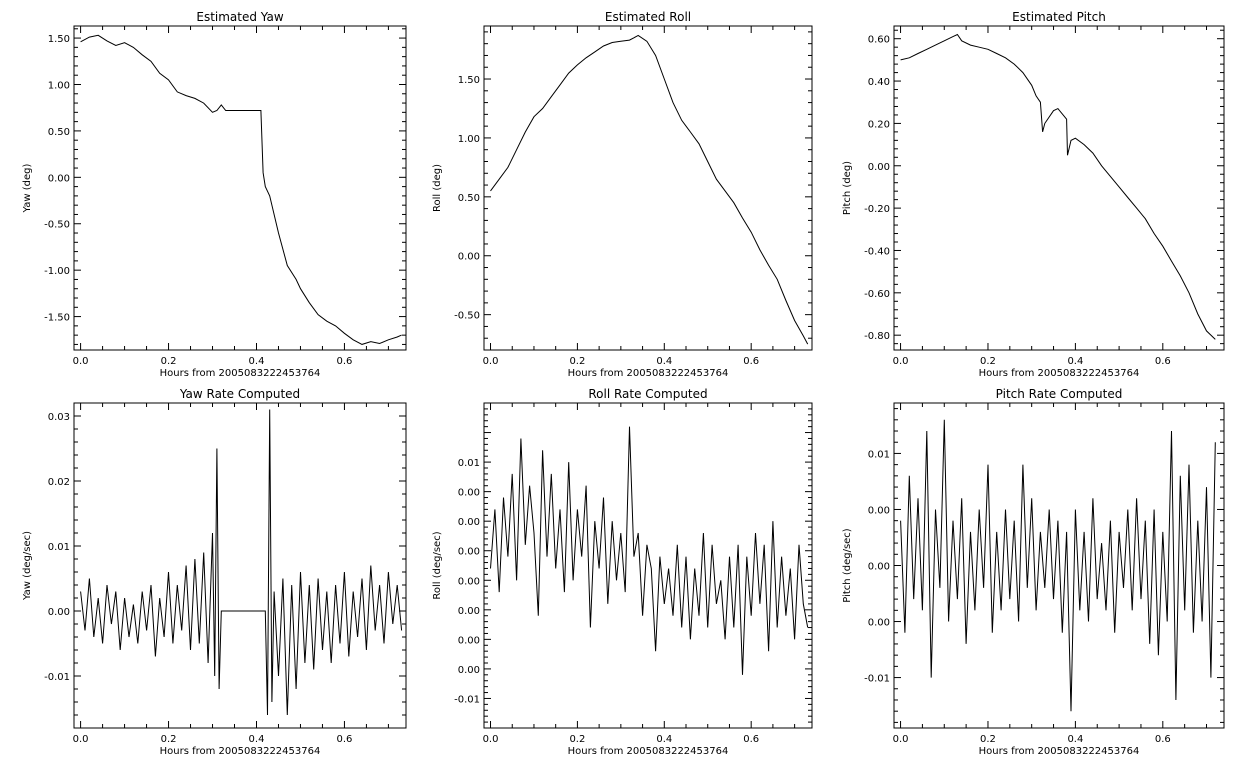  What do you see at coordinates (59, 482) in the screenshot?
I see `yaw-rate-y-tick-label: 0.02` at bounding box center [59, 482].